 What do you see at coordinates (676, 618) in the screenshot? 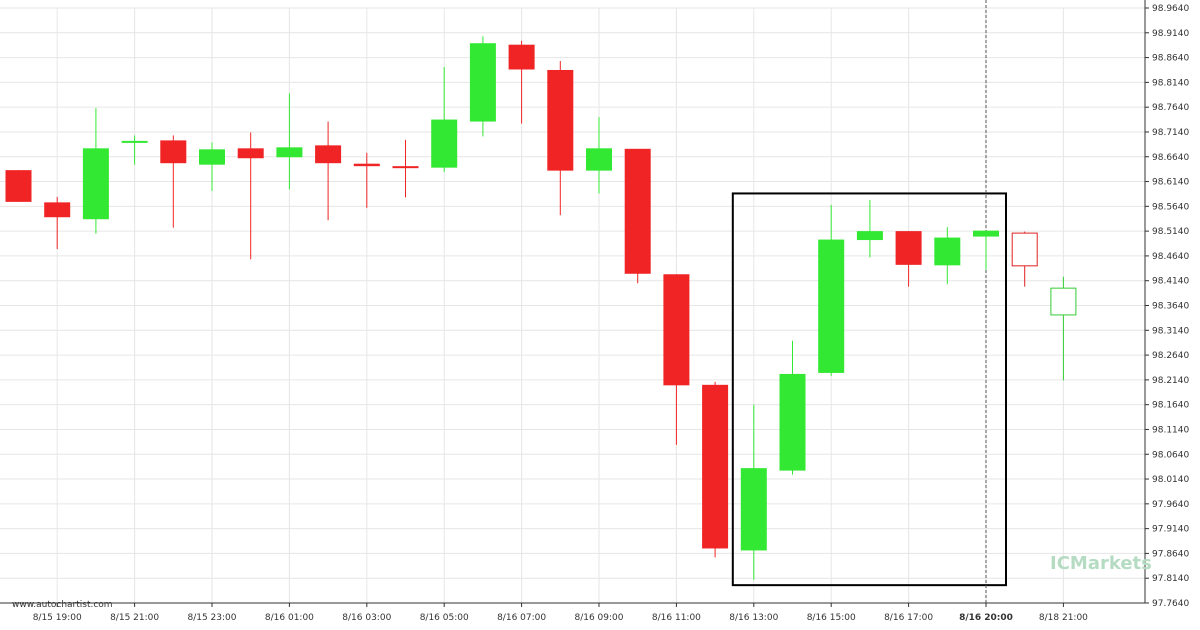
I see `x-tick-label: 8/16 11:00` at bounding box center [676, 618].